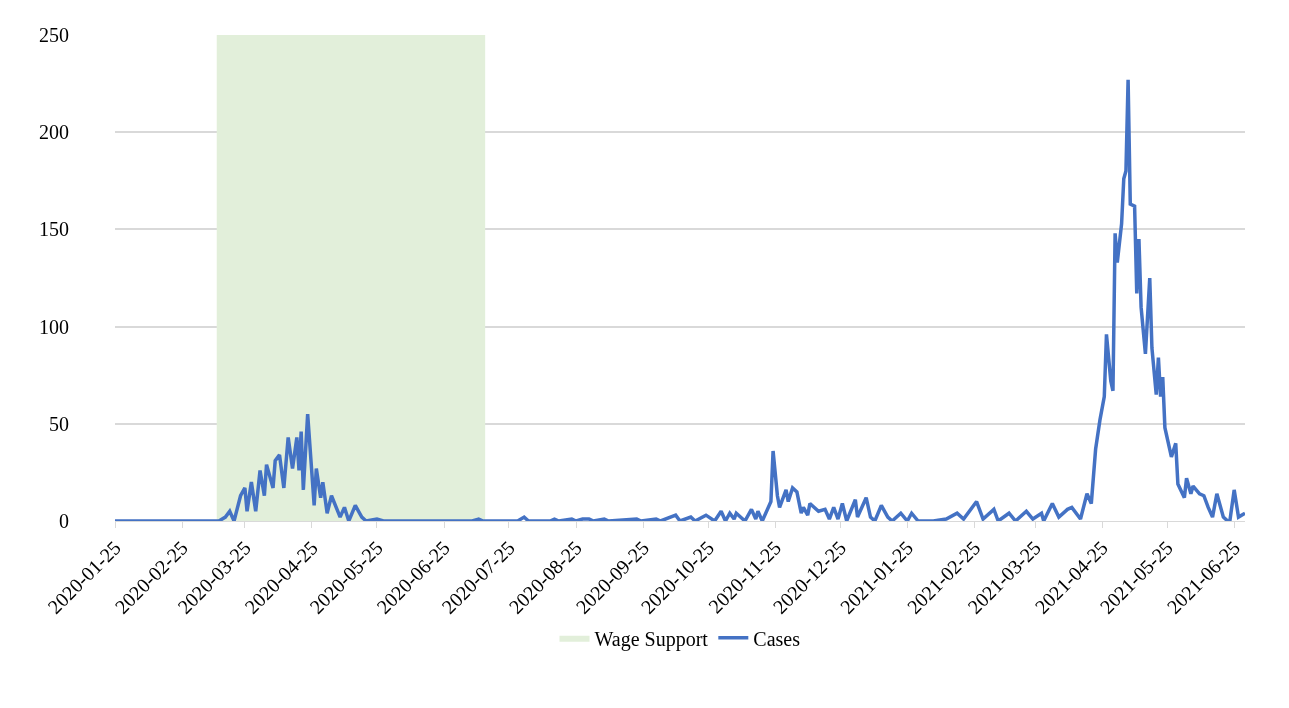  I want to click on y-tick-label: 150, so click(54, 229).